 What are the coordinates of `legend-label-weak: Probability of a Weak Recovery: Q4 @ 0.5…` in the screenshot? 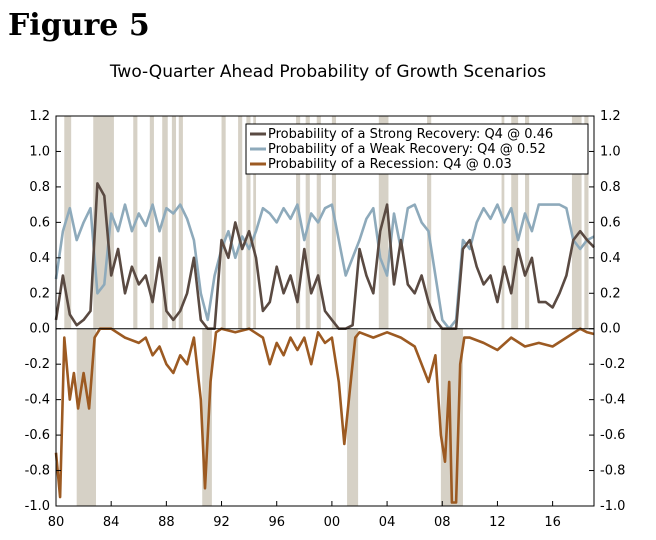 It's located at (407, 149).